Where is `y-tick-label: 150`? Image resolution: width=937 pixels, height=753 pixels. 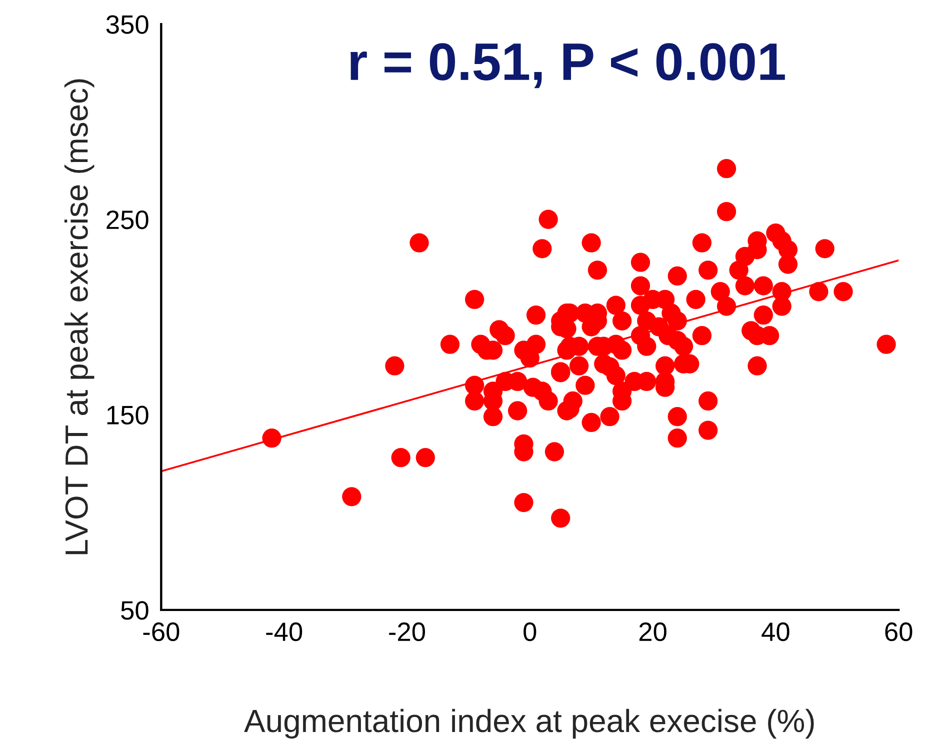
y-tick-label: 150 is located at coordinates (127, 415).